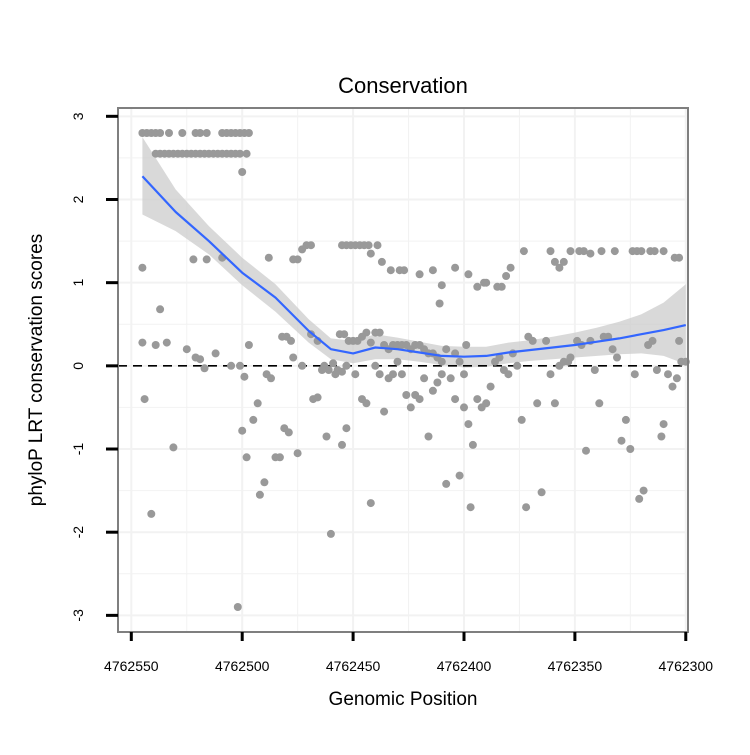 This screenshot has width=750, height=755. I want to click on y-tick-label: -1, so click(78, 449).